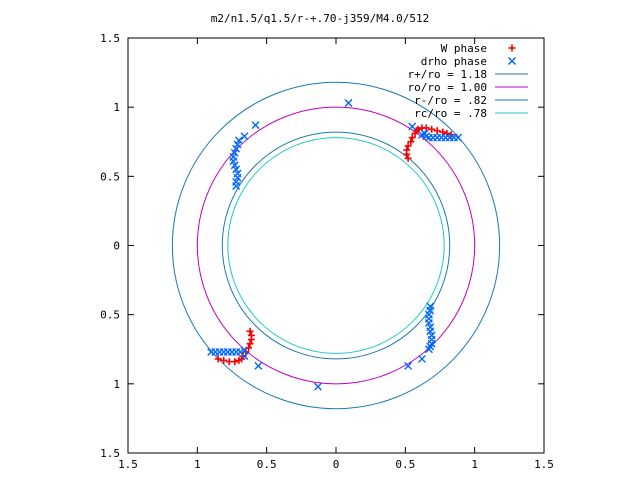 Image resolution: width=640 pixels, height=480 pixels. I want to click on legend-label-r-ro-82: r-/ro = .82, so click(450, 100).